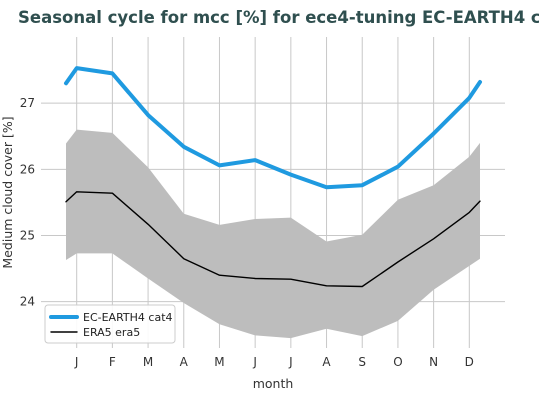  What do you see at coordinates (27, 302) in the screenshot?
I see `y-tick-label: 24` at bounding box center [27, 302].